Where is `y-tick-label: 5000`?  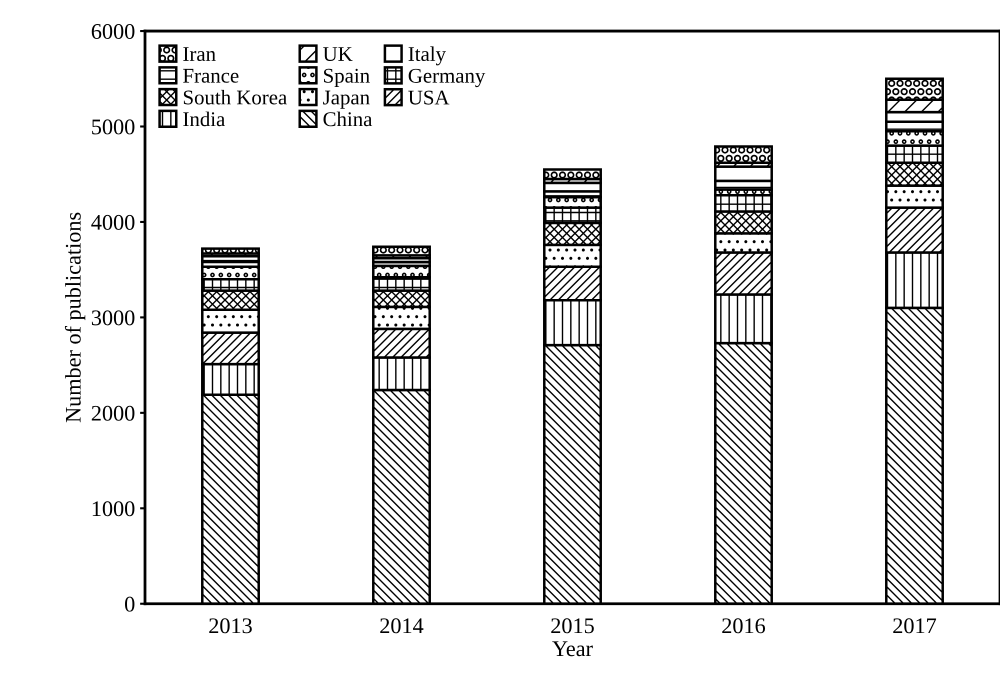
y-tick-label: 5000 is located at coordinates (113, 126).